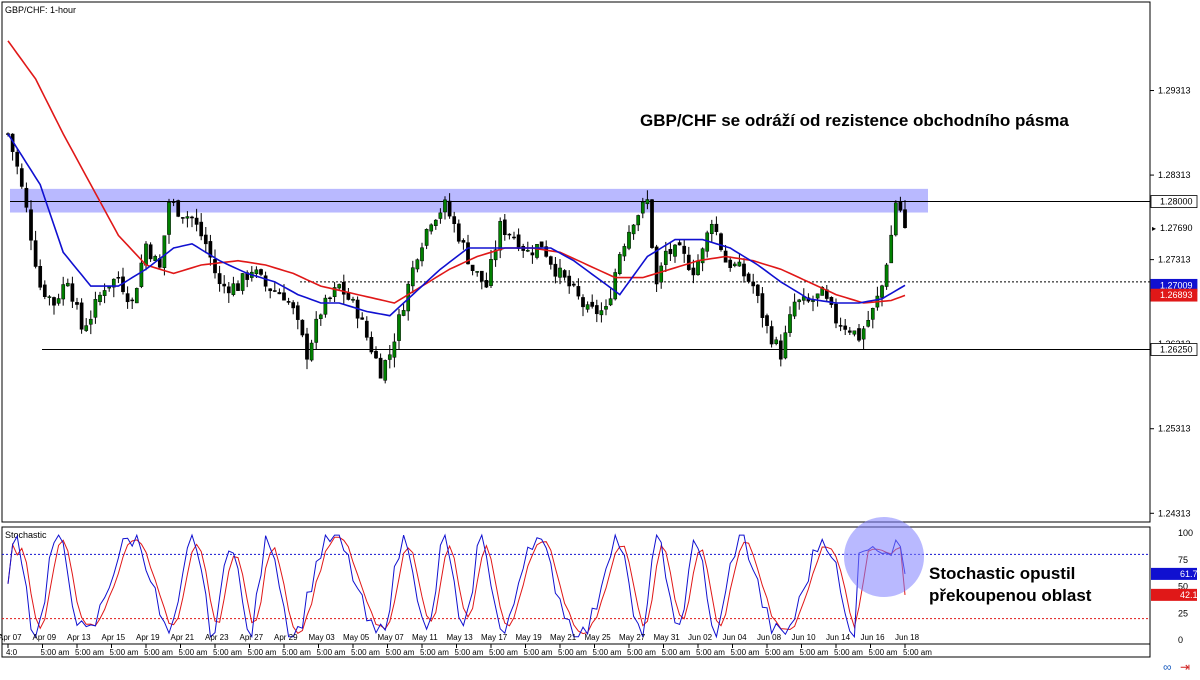 The height and width of the screenshot is (680, 1200). I want to click on price-label-text: 1.26893, so click(1176, 295).